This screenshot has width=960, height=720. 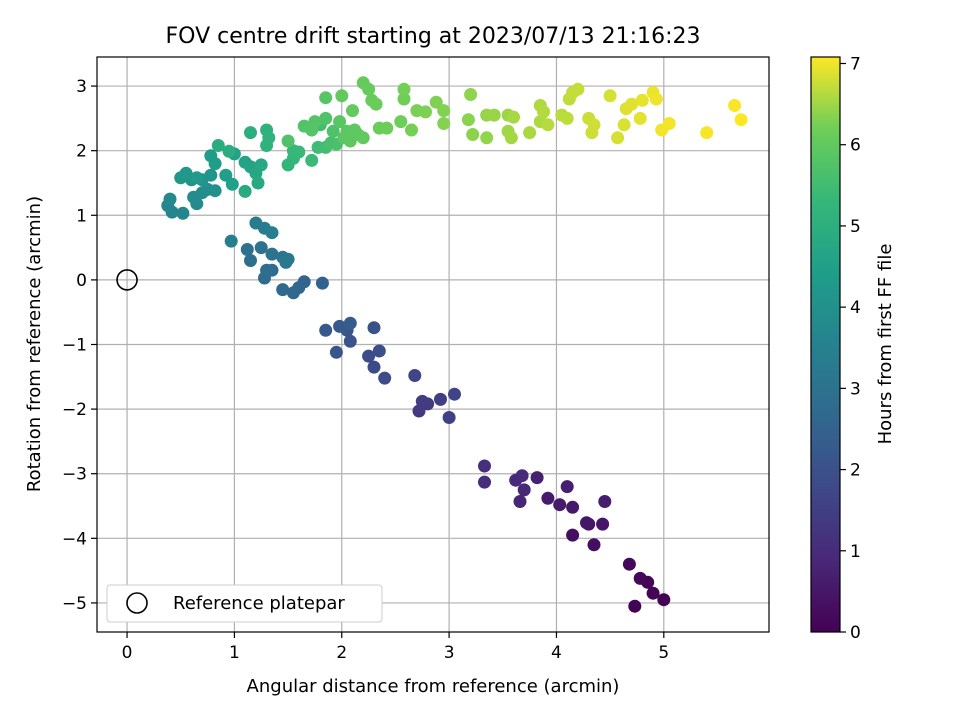 I want to click on y-tick-label: −2, so click(x=74, y=410).